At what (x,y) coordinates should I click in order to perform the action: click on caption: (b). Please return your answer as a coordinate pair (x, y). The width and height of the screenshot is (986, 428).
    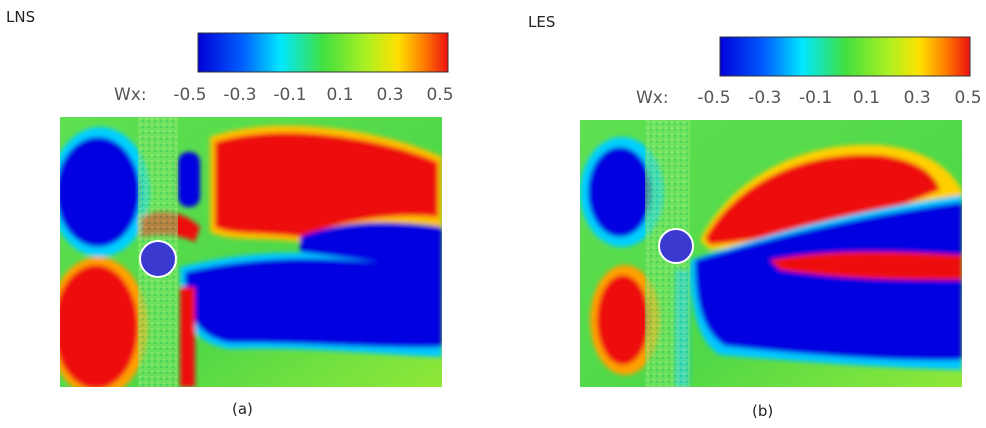
    Looking at the image, I should click on (762, 411).